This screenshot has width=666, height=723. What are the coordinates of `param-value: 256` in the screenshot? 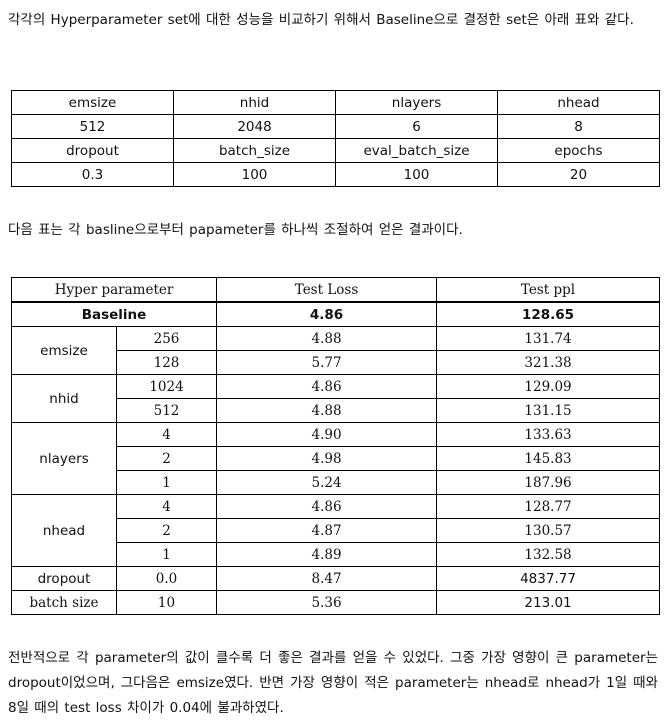 It's located at (166, 338).